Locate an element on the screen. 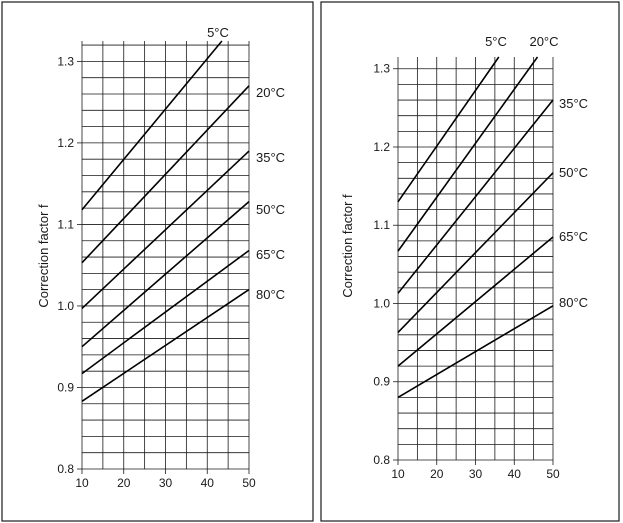  right-series-label: 35°C is located at coordinates (573, 103).